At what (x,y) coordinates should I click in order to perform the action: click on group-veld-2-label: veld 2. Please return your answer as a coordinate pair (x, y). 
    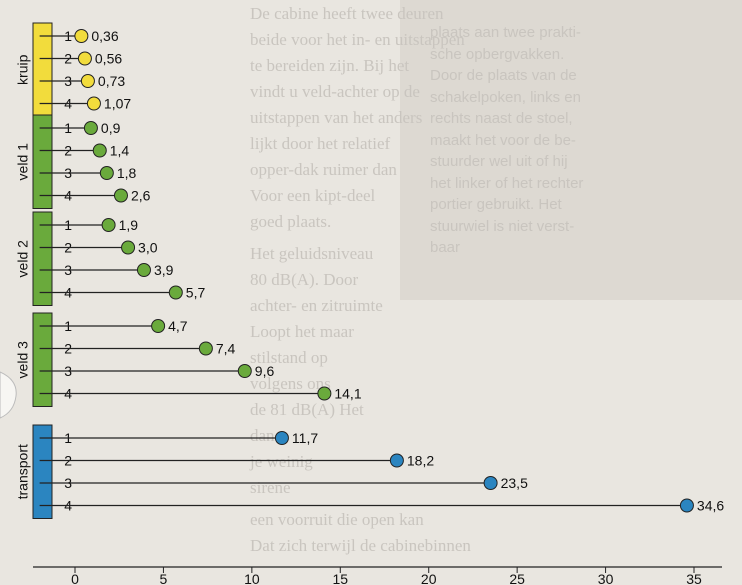
    Looking at the image, I should click on (23, 259).